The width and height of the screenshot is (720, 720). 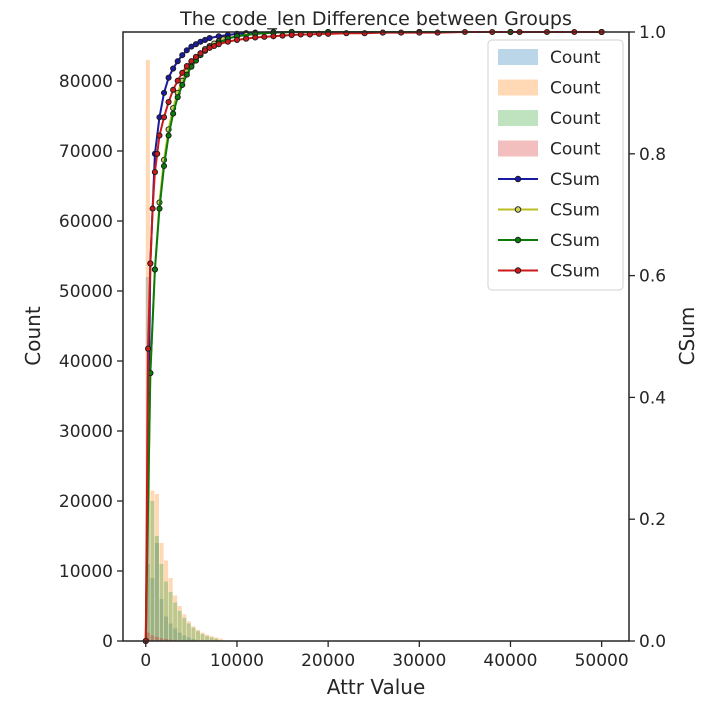 What do you see at coordinates (237, 661) in the screenshot?
I see `x-tick-label: 10000` at bounding box center [237, 661].